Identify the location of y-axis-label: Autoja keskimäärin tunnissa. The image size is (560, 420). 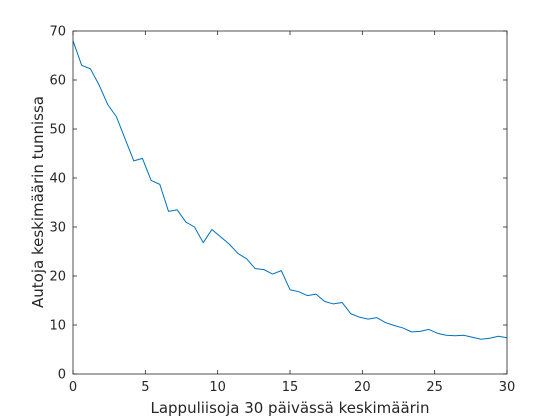
(38, 202).